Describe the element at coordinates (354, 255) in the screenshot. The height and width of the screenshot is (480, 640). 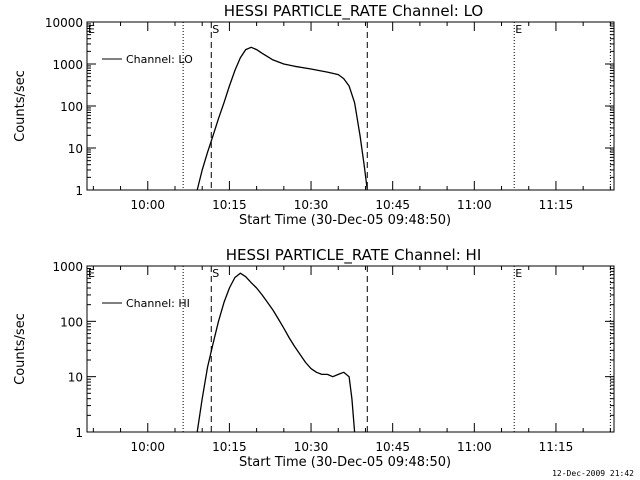
I see `chart-title: HESSI PARTICLE_RATE Channel: HI` at that location.